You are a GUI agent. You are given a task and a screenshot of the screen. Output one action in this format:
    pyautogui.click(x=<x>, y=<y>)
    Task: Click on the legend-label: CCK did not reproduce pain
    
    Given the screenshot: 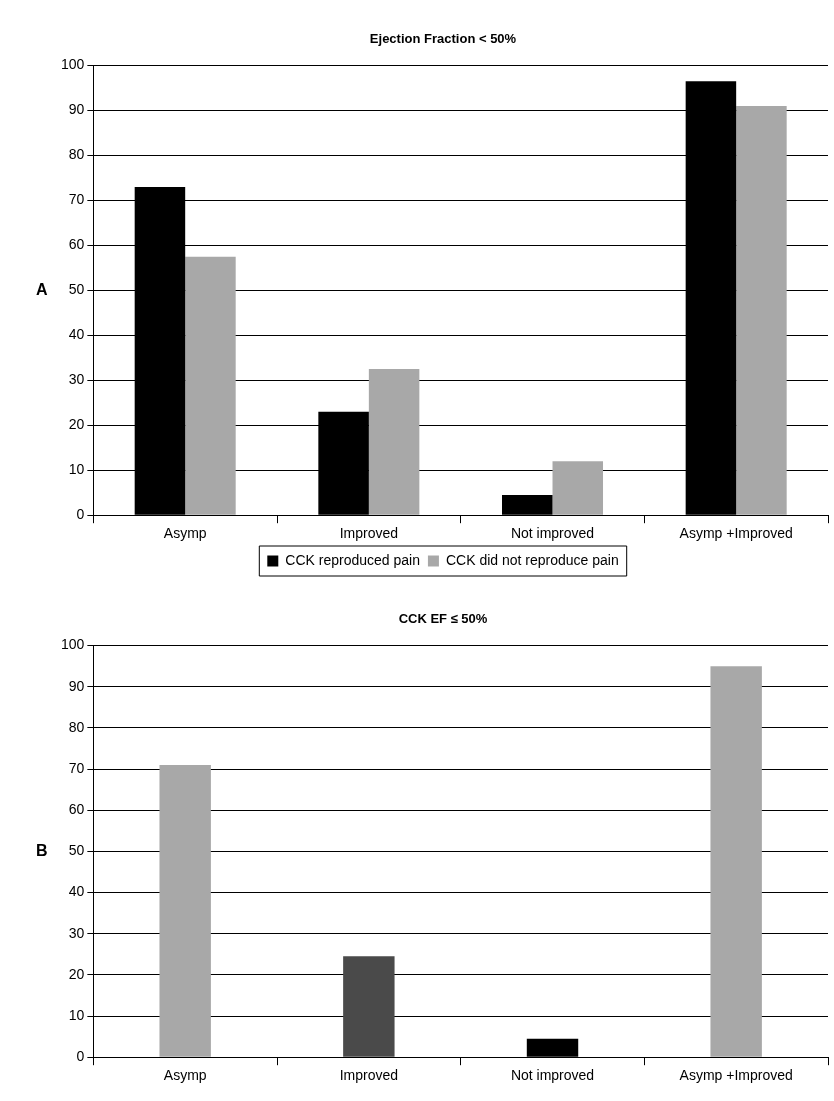 What is the action you would take?
    pyautogui.click(x=532, y=559)
    